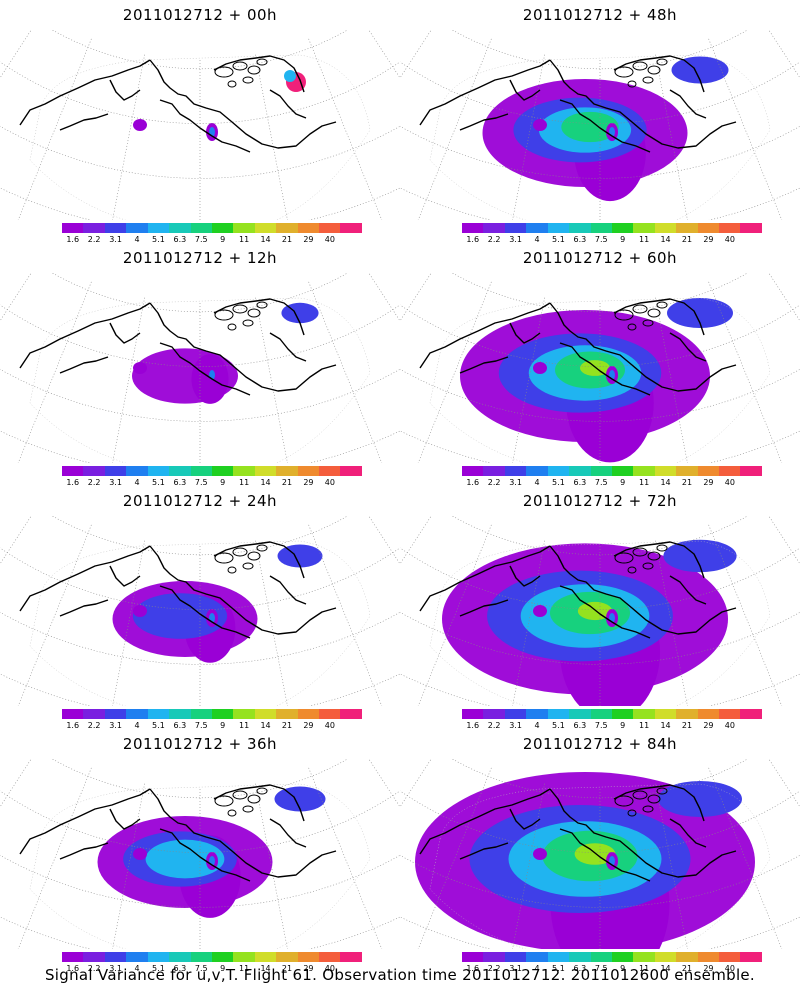 The image size is (800, 1000). What do you see at coordinates (73, 239) in the screenshot?
I see `colorbar-tick-label: 1.6` at bounding box center [73, 239].